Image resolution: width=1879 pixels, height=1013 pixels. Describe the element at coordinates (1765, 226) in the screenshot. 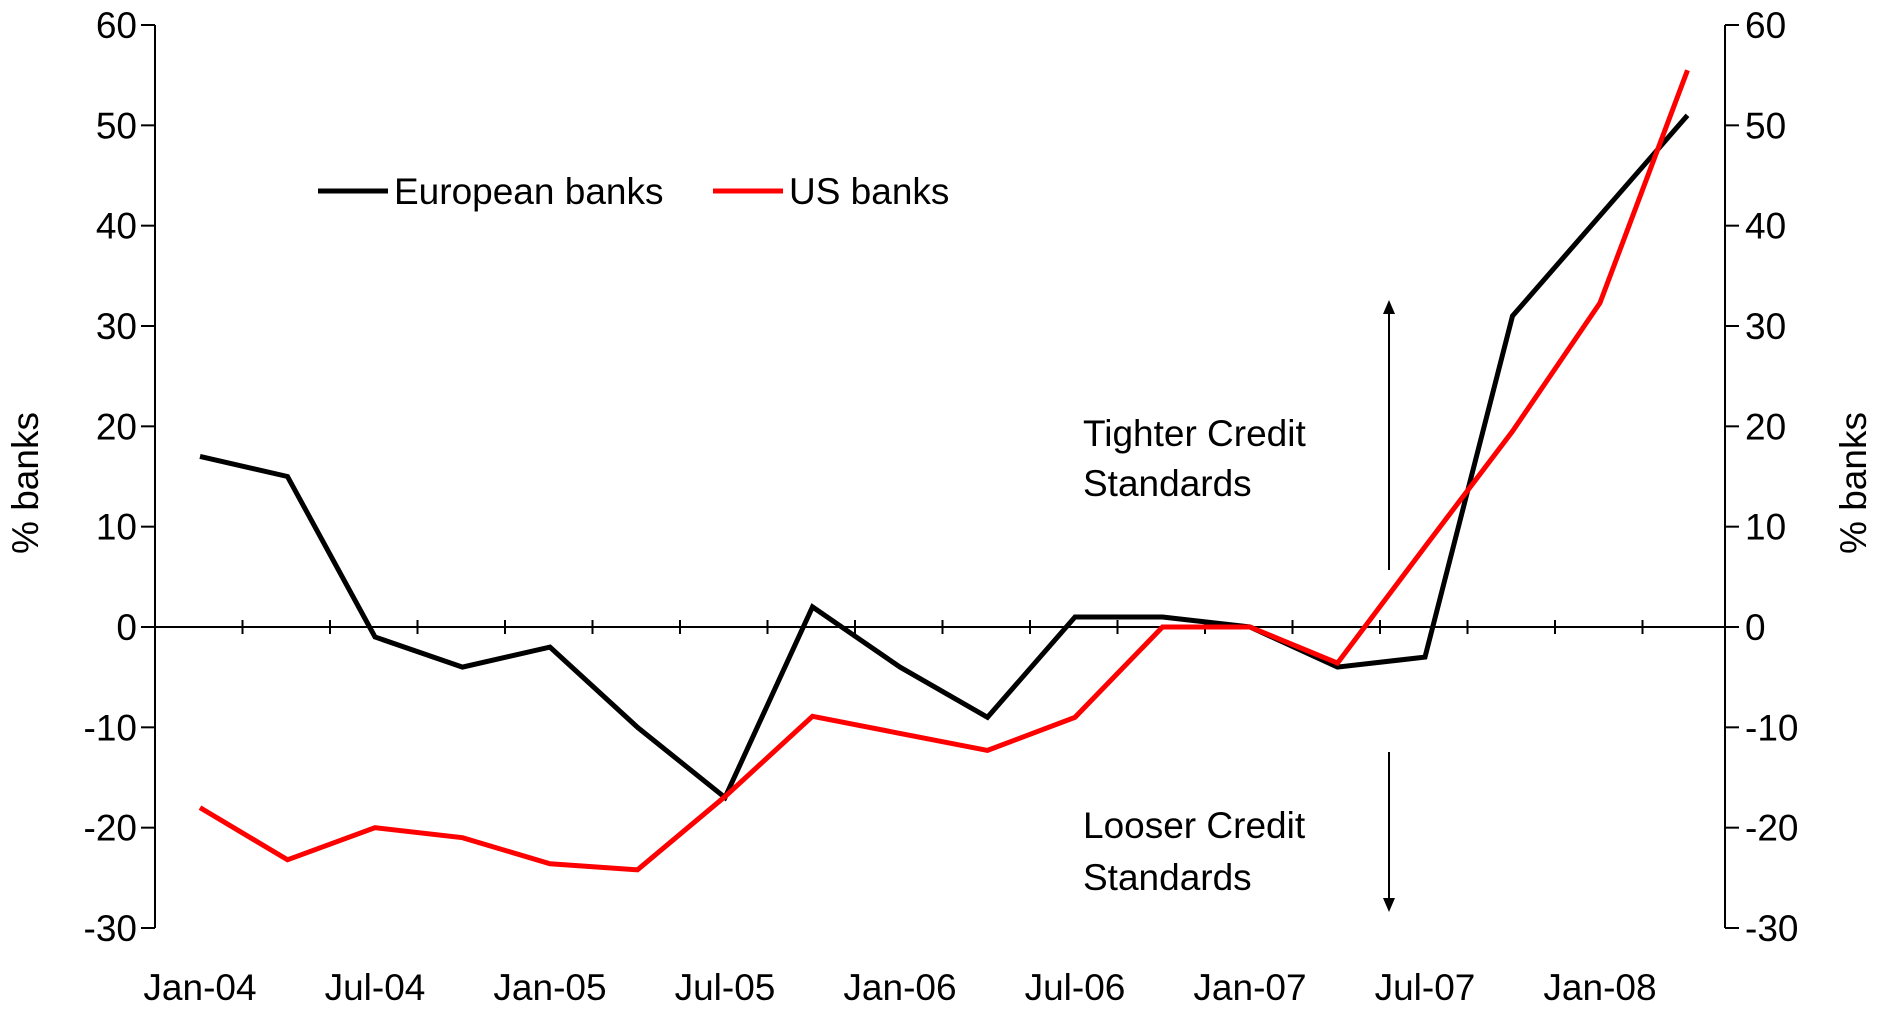

I see `right-y-tick-label: 40` at that location.